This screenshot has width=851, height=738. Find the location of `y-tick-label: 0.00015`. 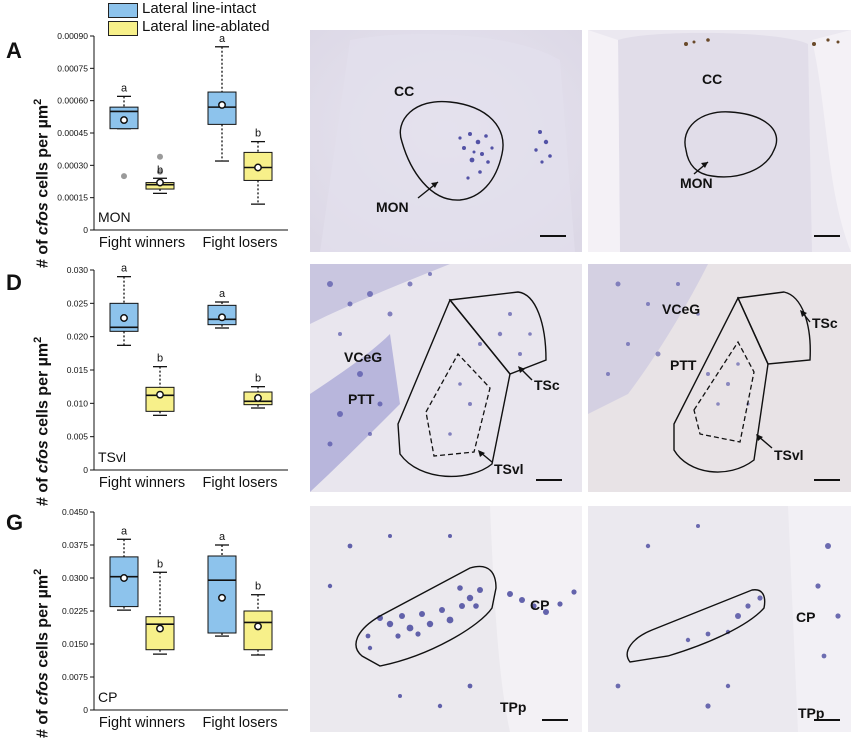

y-tick-label: 0.00015 is located at coordinates (72, 198).